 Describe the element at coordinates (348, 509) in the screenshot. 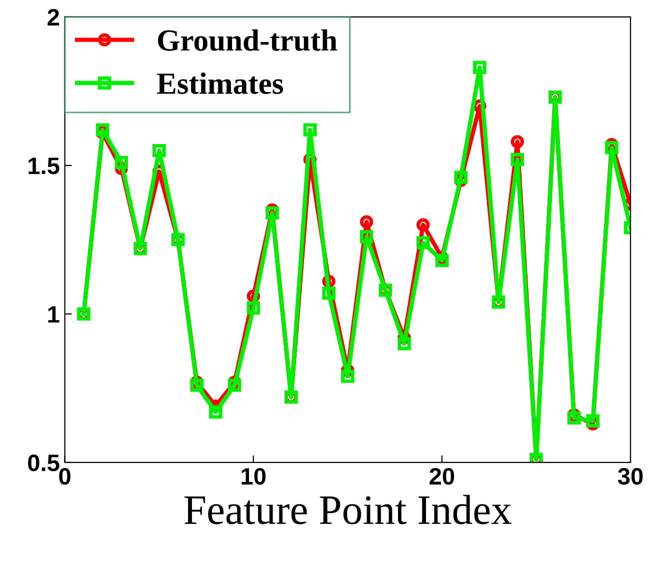

I see `x-axis-title: Feature Point Index` at that location.